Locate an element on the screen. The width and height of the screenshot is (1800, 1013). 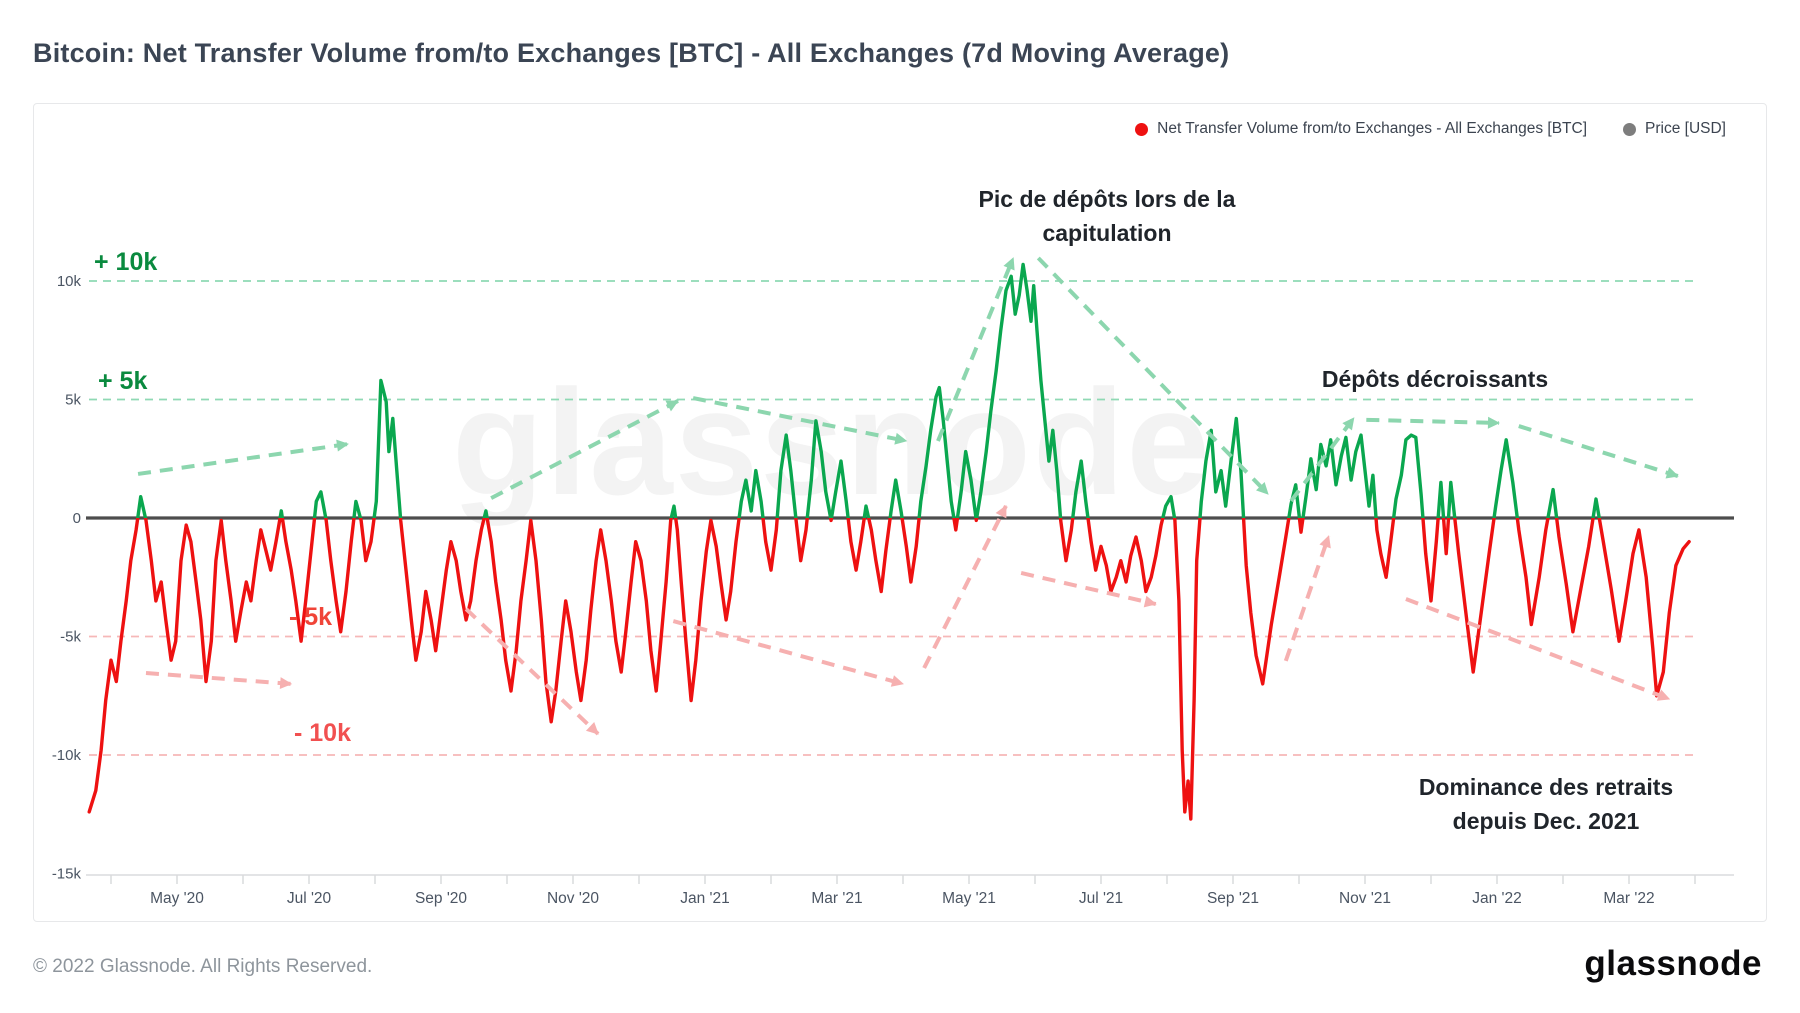
legend-label: Price [USD] is located at coordinates (1685, 128).